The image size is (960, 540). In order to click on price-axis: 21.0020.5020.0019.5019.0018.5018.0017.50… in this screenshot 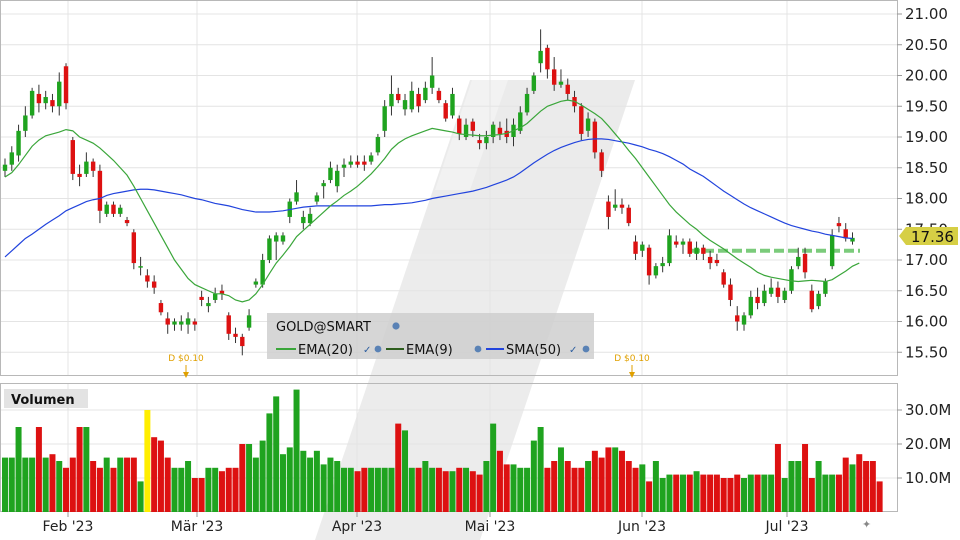, I will do `click(922, 183)`.